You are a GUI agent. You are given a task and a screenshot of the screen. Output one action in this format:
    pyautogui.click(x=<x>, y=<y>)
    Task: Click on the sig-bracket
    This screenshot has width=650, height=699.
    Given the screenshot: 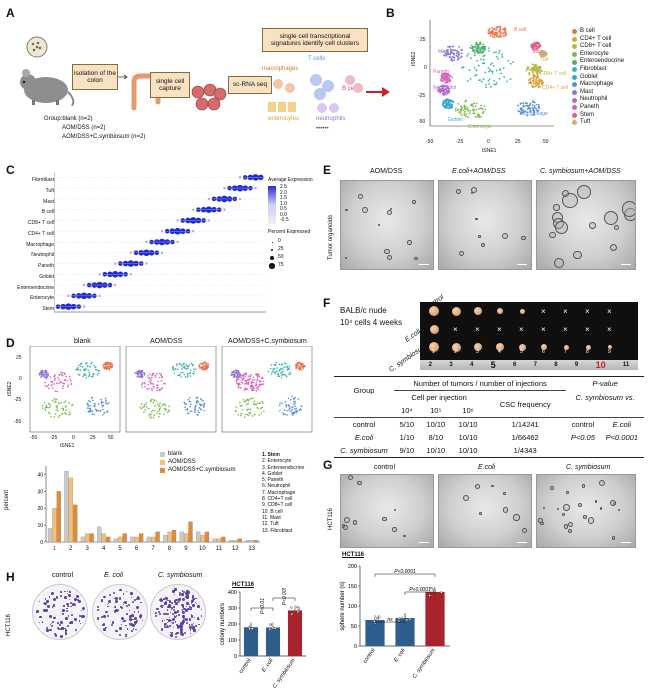 What is the action you would take?
    pyautogui.click(x=420, y=593)
    